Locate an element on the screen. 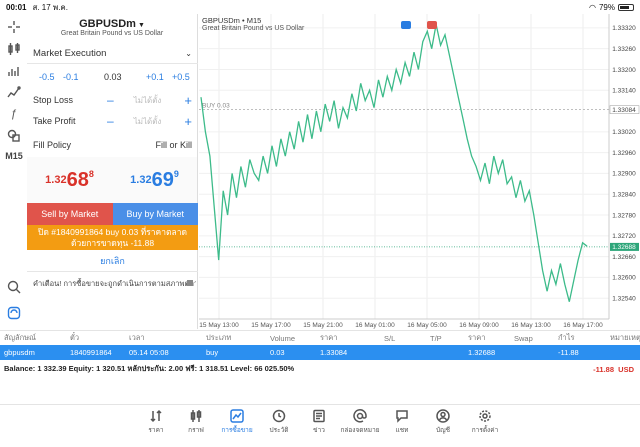  y-tick-label: 1.32688 is located at coordinates (624, 247).